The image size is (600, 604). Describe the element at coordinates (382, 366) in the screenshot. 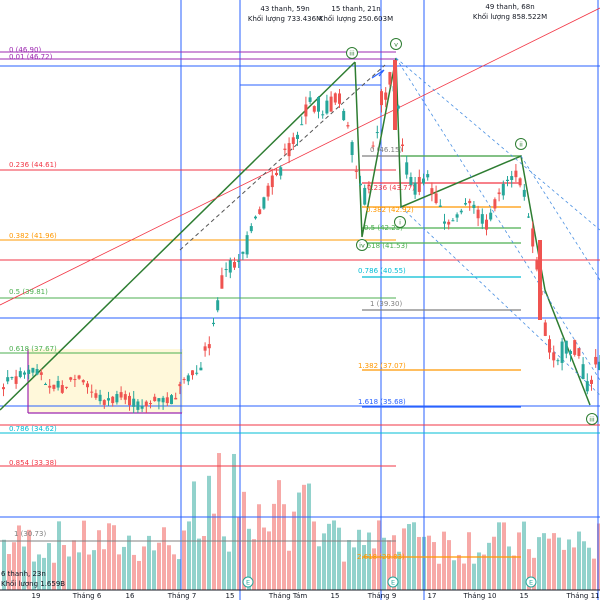

I see `fib-level-label: 1.382 (37.07)` at that location.